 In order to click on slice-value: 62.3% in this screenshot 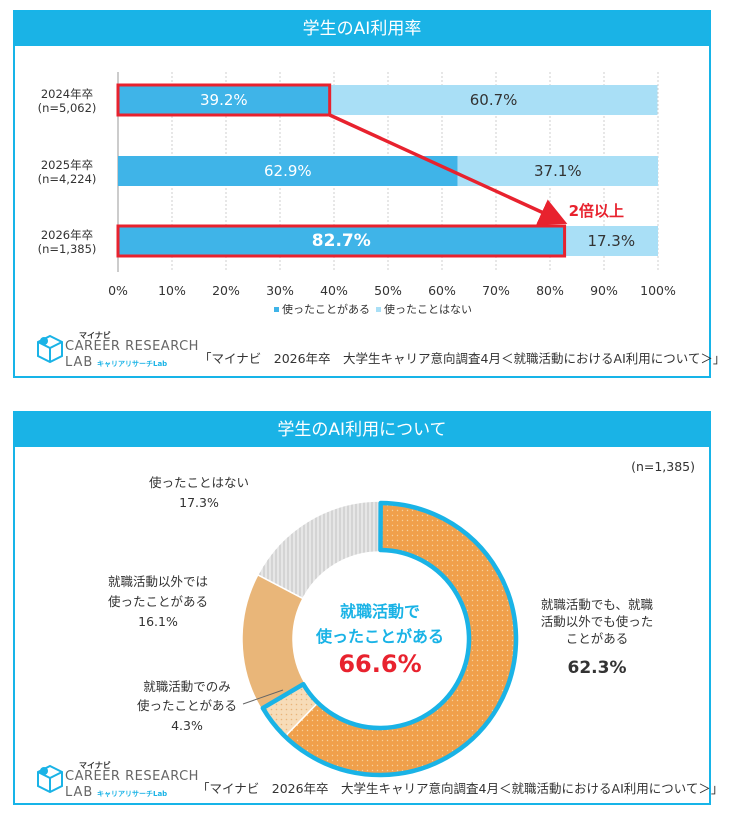, I will do `click(597, 668)`.